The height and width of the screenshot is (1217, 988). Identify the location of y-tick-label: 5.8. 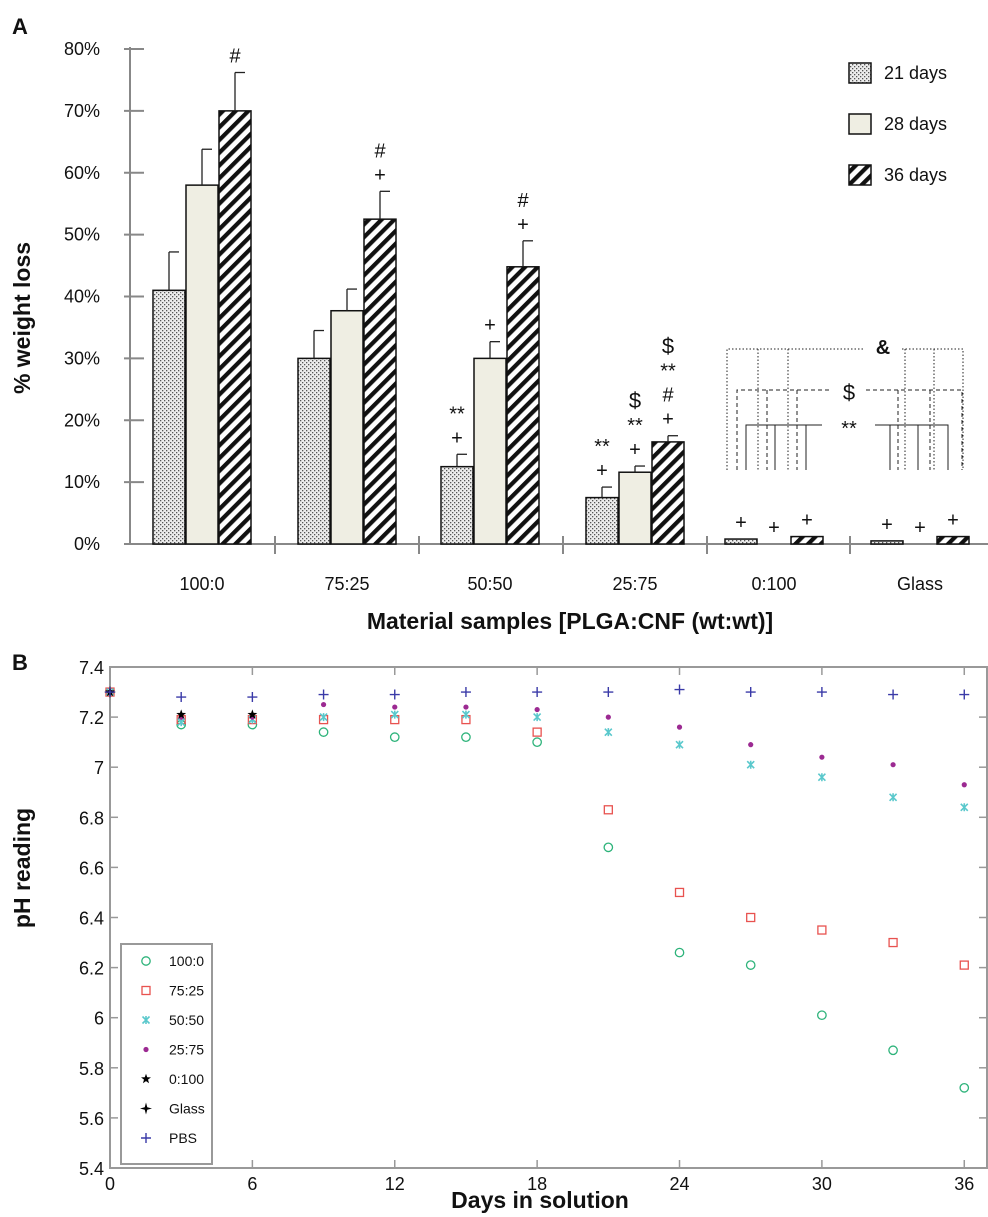
(91, 1069).